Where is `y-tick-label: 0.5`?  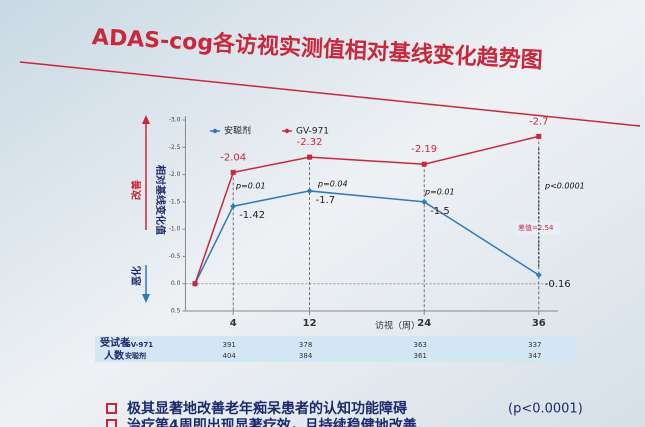 y-tick-label: 0.5 is located at coordinates (176, 311).